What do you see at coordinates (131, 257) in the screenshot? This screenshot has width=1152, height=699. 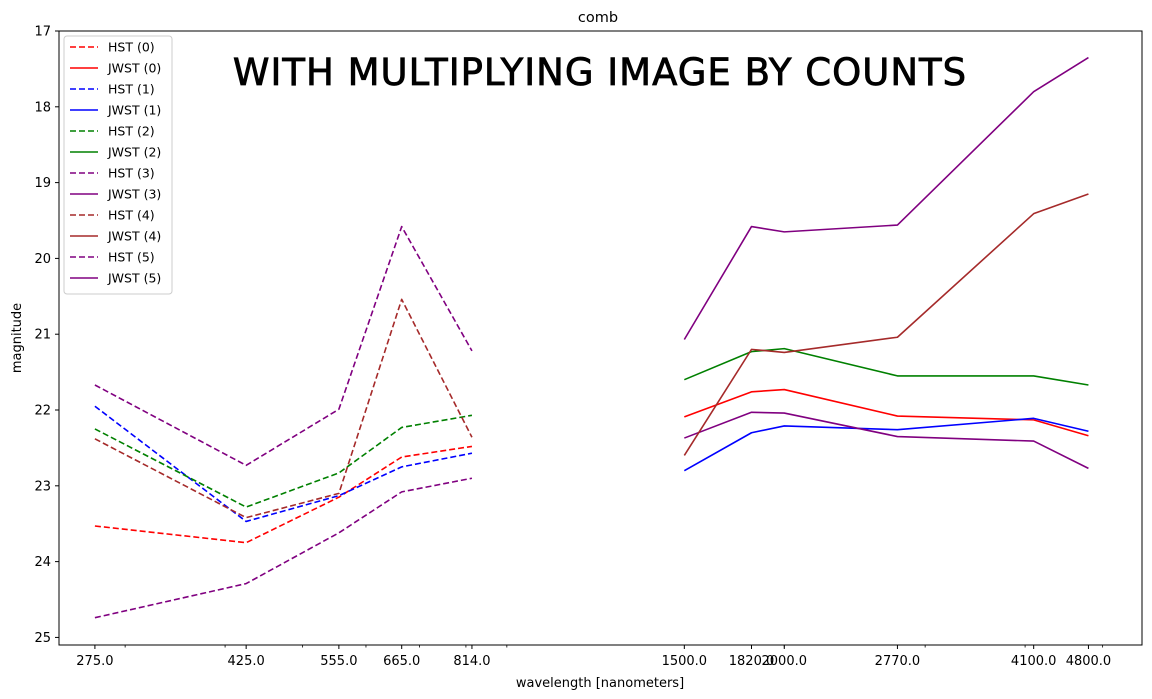 I see `legend-entry: HST (5)` at bounding box center [131, 257].